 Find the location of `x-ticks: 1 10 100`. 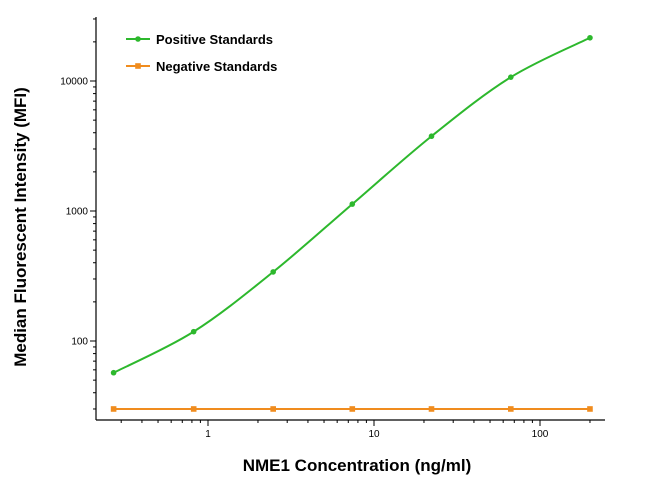

x-ticks: 1 10 100 is located at coordinates (355, 430).